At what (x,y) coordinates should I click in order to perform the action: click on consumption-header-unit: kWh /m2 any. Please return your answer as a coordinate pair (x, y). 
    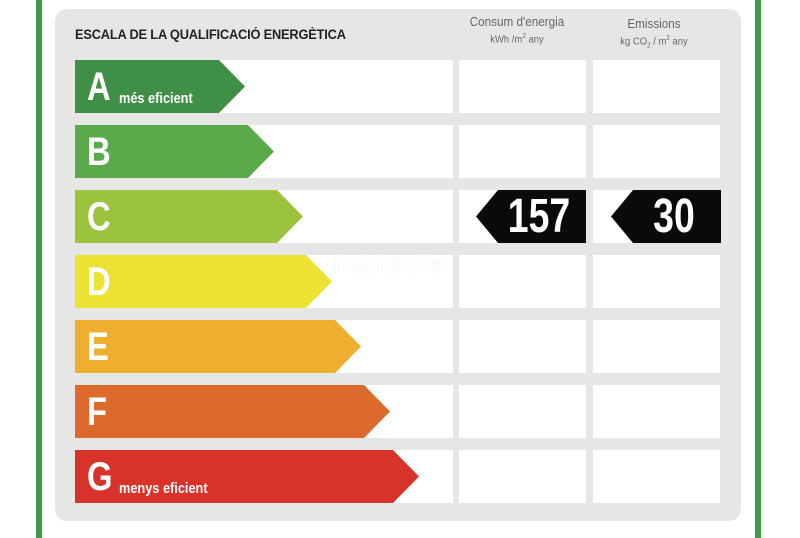
    Looking at the image, I should click on (517, 39).